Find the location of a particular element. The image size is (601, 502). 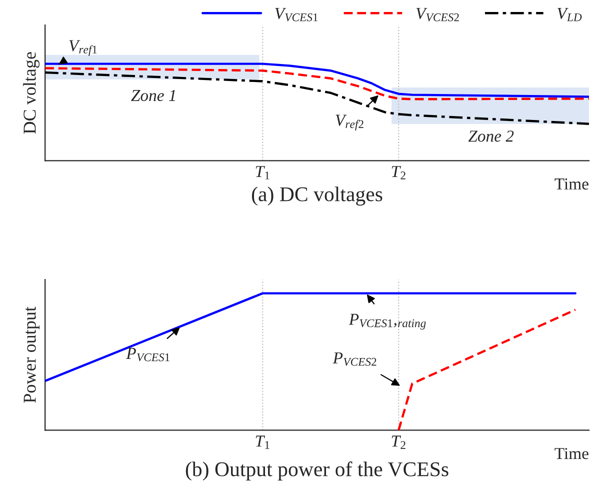

legend-label: V$_{VCES1}$ is located at coordinates (296, 15).